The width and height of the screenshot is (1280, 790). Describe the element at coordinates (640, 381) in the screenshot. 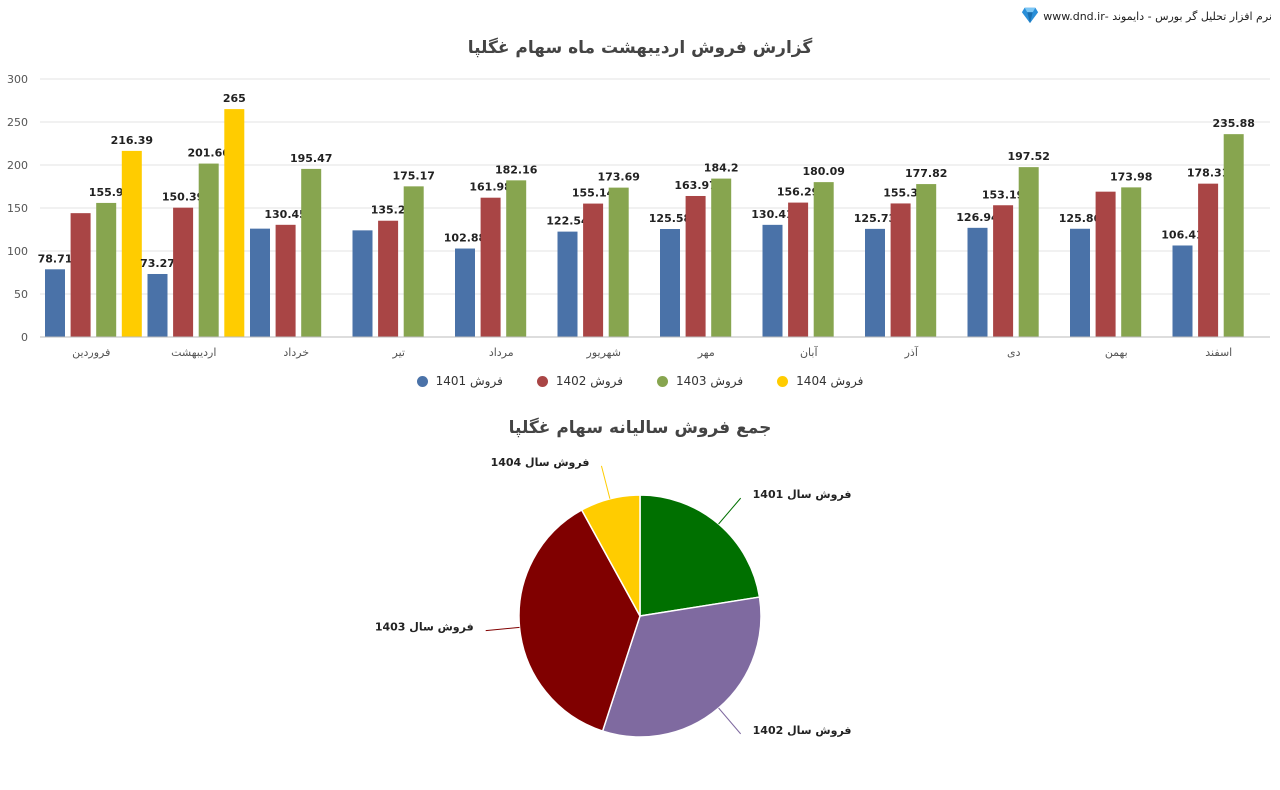

I see `chart-legend: فروش 1401 فروش 1402 فروش 1403 فروش 1404` at that location.